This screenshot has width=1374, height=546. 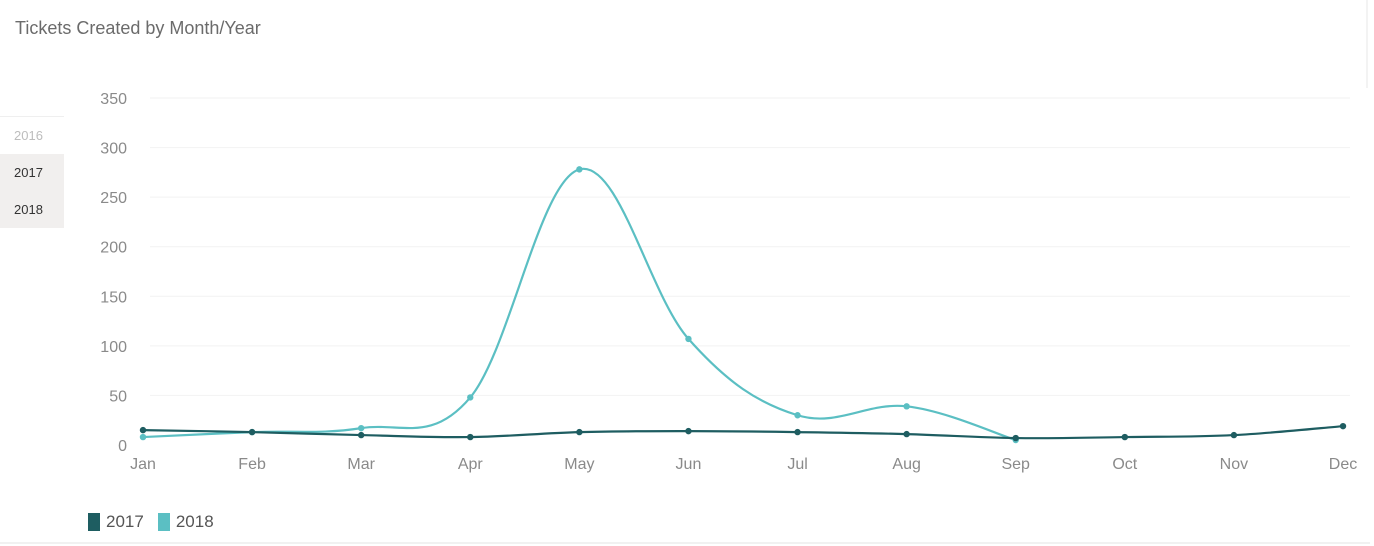 I want to click on x-tick-label: Dec, so click(x=1343, y=464).